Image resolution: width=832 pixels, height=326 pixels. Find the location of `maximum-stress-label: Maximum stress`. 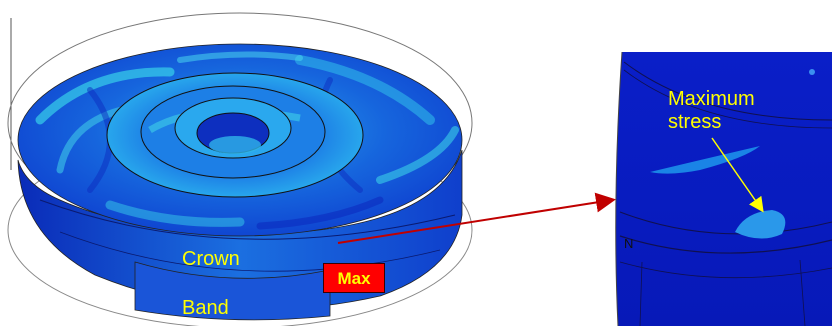

maximum-stress-label: Maximum stress is located at coordinates (711, 111).